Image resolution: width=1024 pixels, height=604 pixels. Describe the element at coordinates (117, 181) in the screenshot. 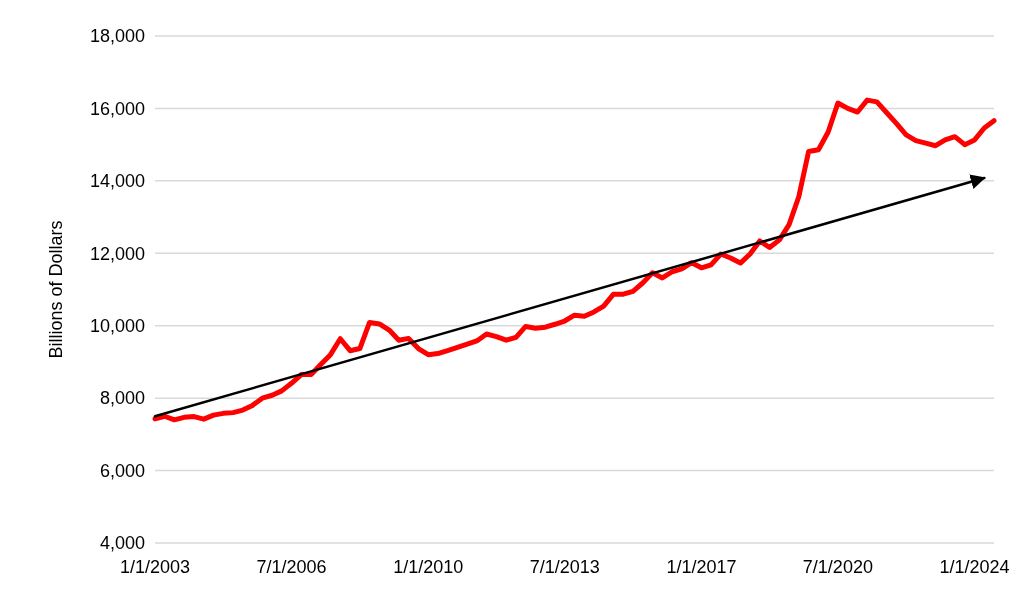

I see `y-tick-label: 14,000` at that location.